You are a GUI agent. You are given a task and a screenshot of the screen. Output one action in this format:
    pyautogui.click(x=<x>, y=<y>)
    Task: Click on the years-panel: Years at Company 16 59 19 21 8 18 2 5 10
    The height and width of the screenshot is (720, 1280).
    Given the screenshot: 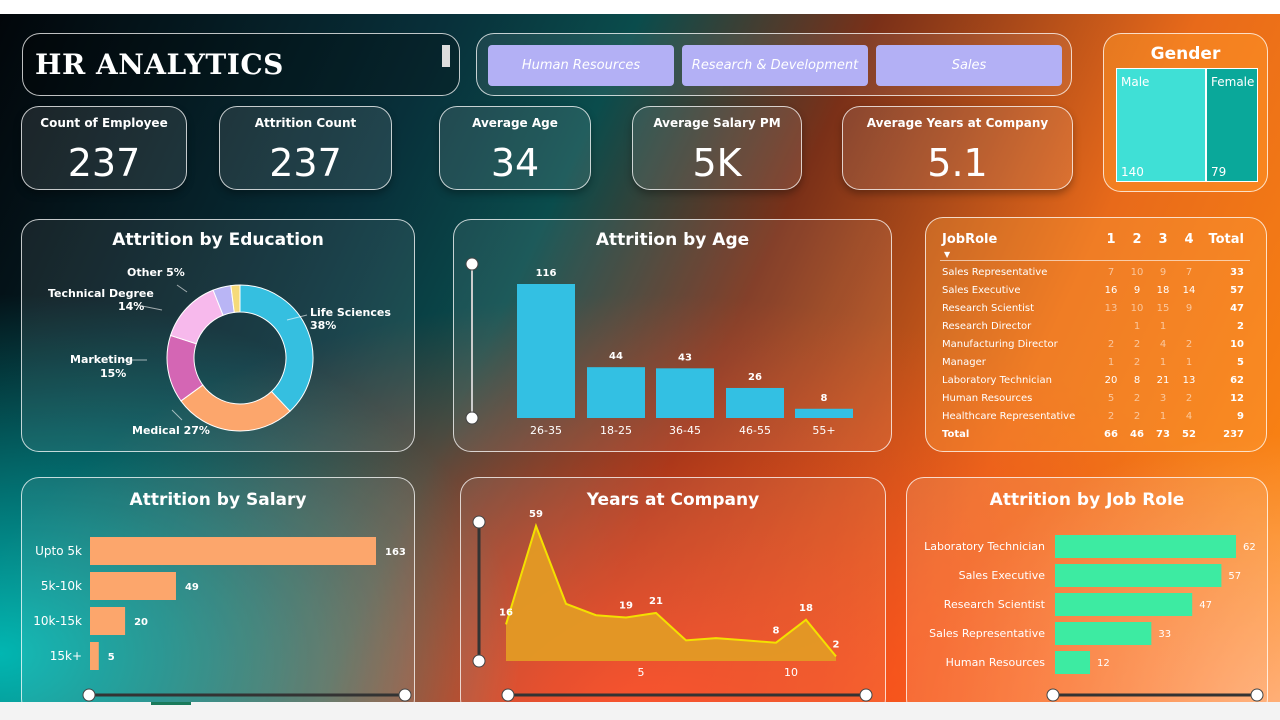 What is the action you would take?
    pyautogui.click(x=673, y=597)
    